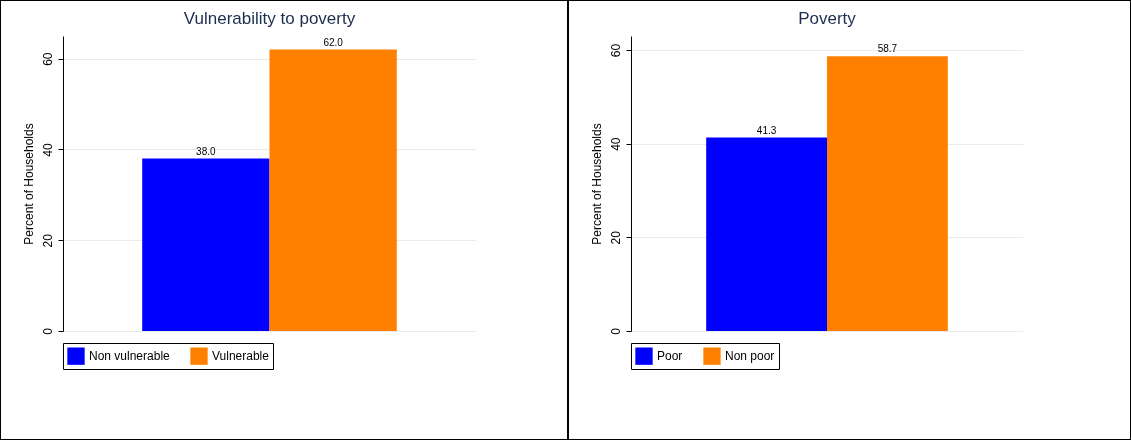 The width and height of the screenshot is (1131, 444). I want to click on legend-label: Vulnerable, so click(241, 356).